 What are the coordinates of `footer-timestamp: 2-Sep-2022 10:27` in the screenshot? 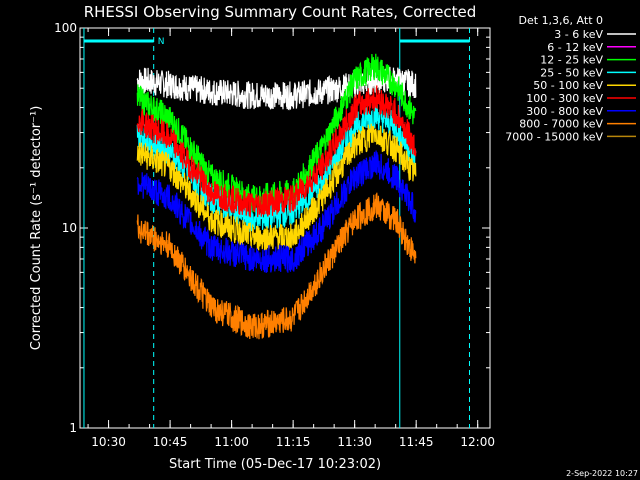 It's located at (602, 473).